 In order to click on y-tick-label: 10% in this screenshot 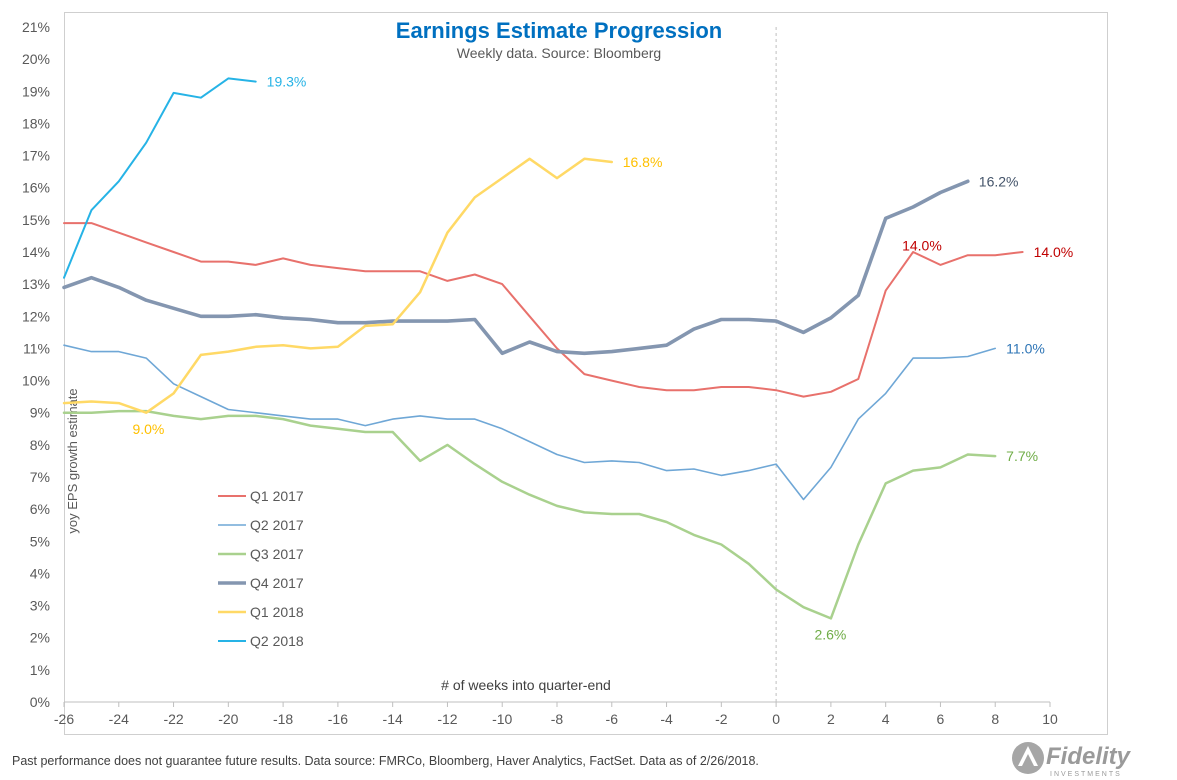, I will do `click(36, 381)`.